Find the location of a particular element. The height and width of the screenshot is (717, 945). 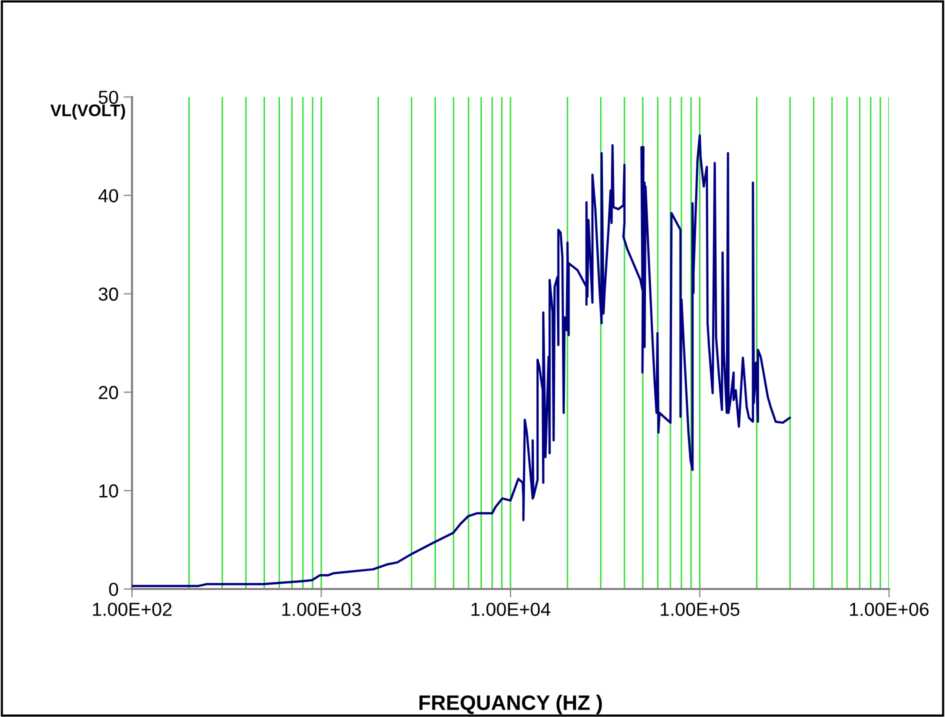

x-tick-label: 1.00E+04 is located at coordinates (511, 609).